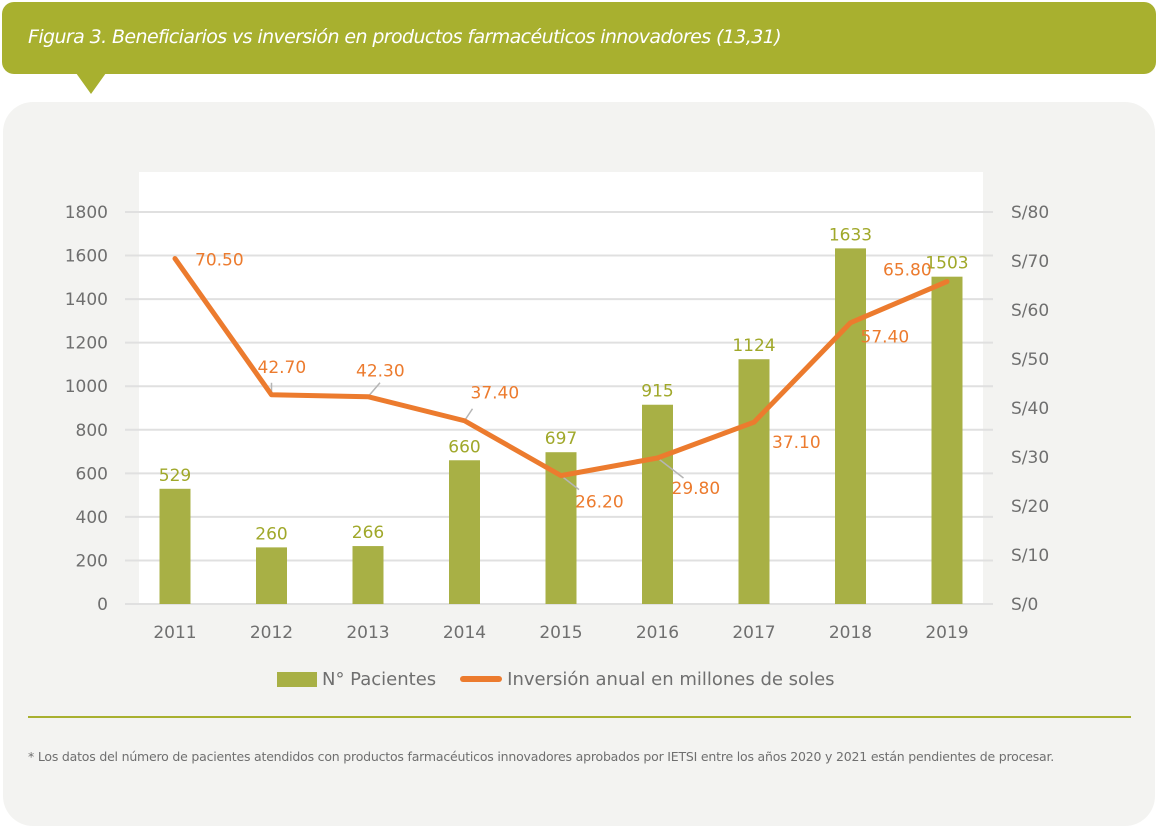  I want to click on x-tick-label: 2013, so click(367, 633).